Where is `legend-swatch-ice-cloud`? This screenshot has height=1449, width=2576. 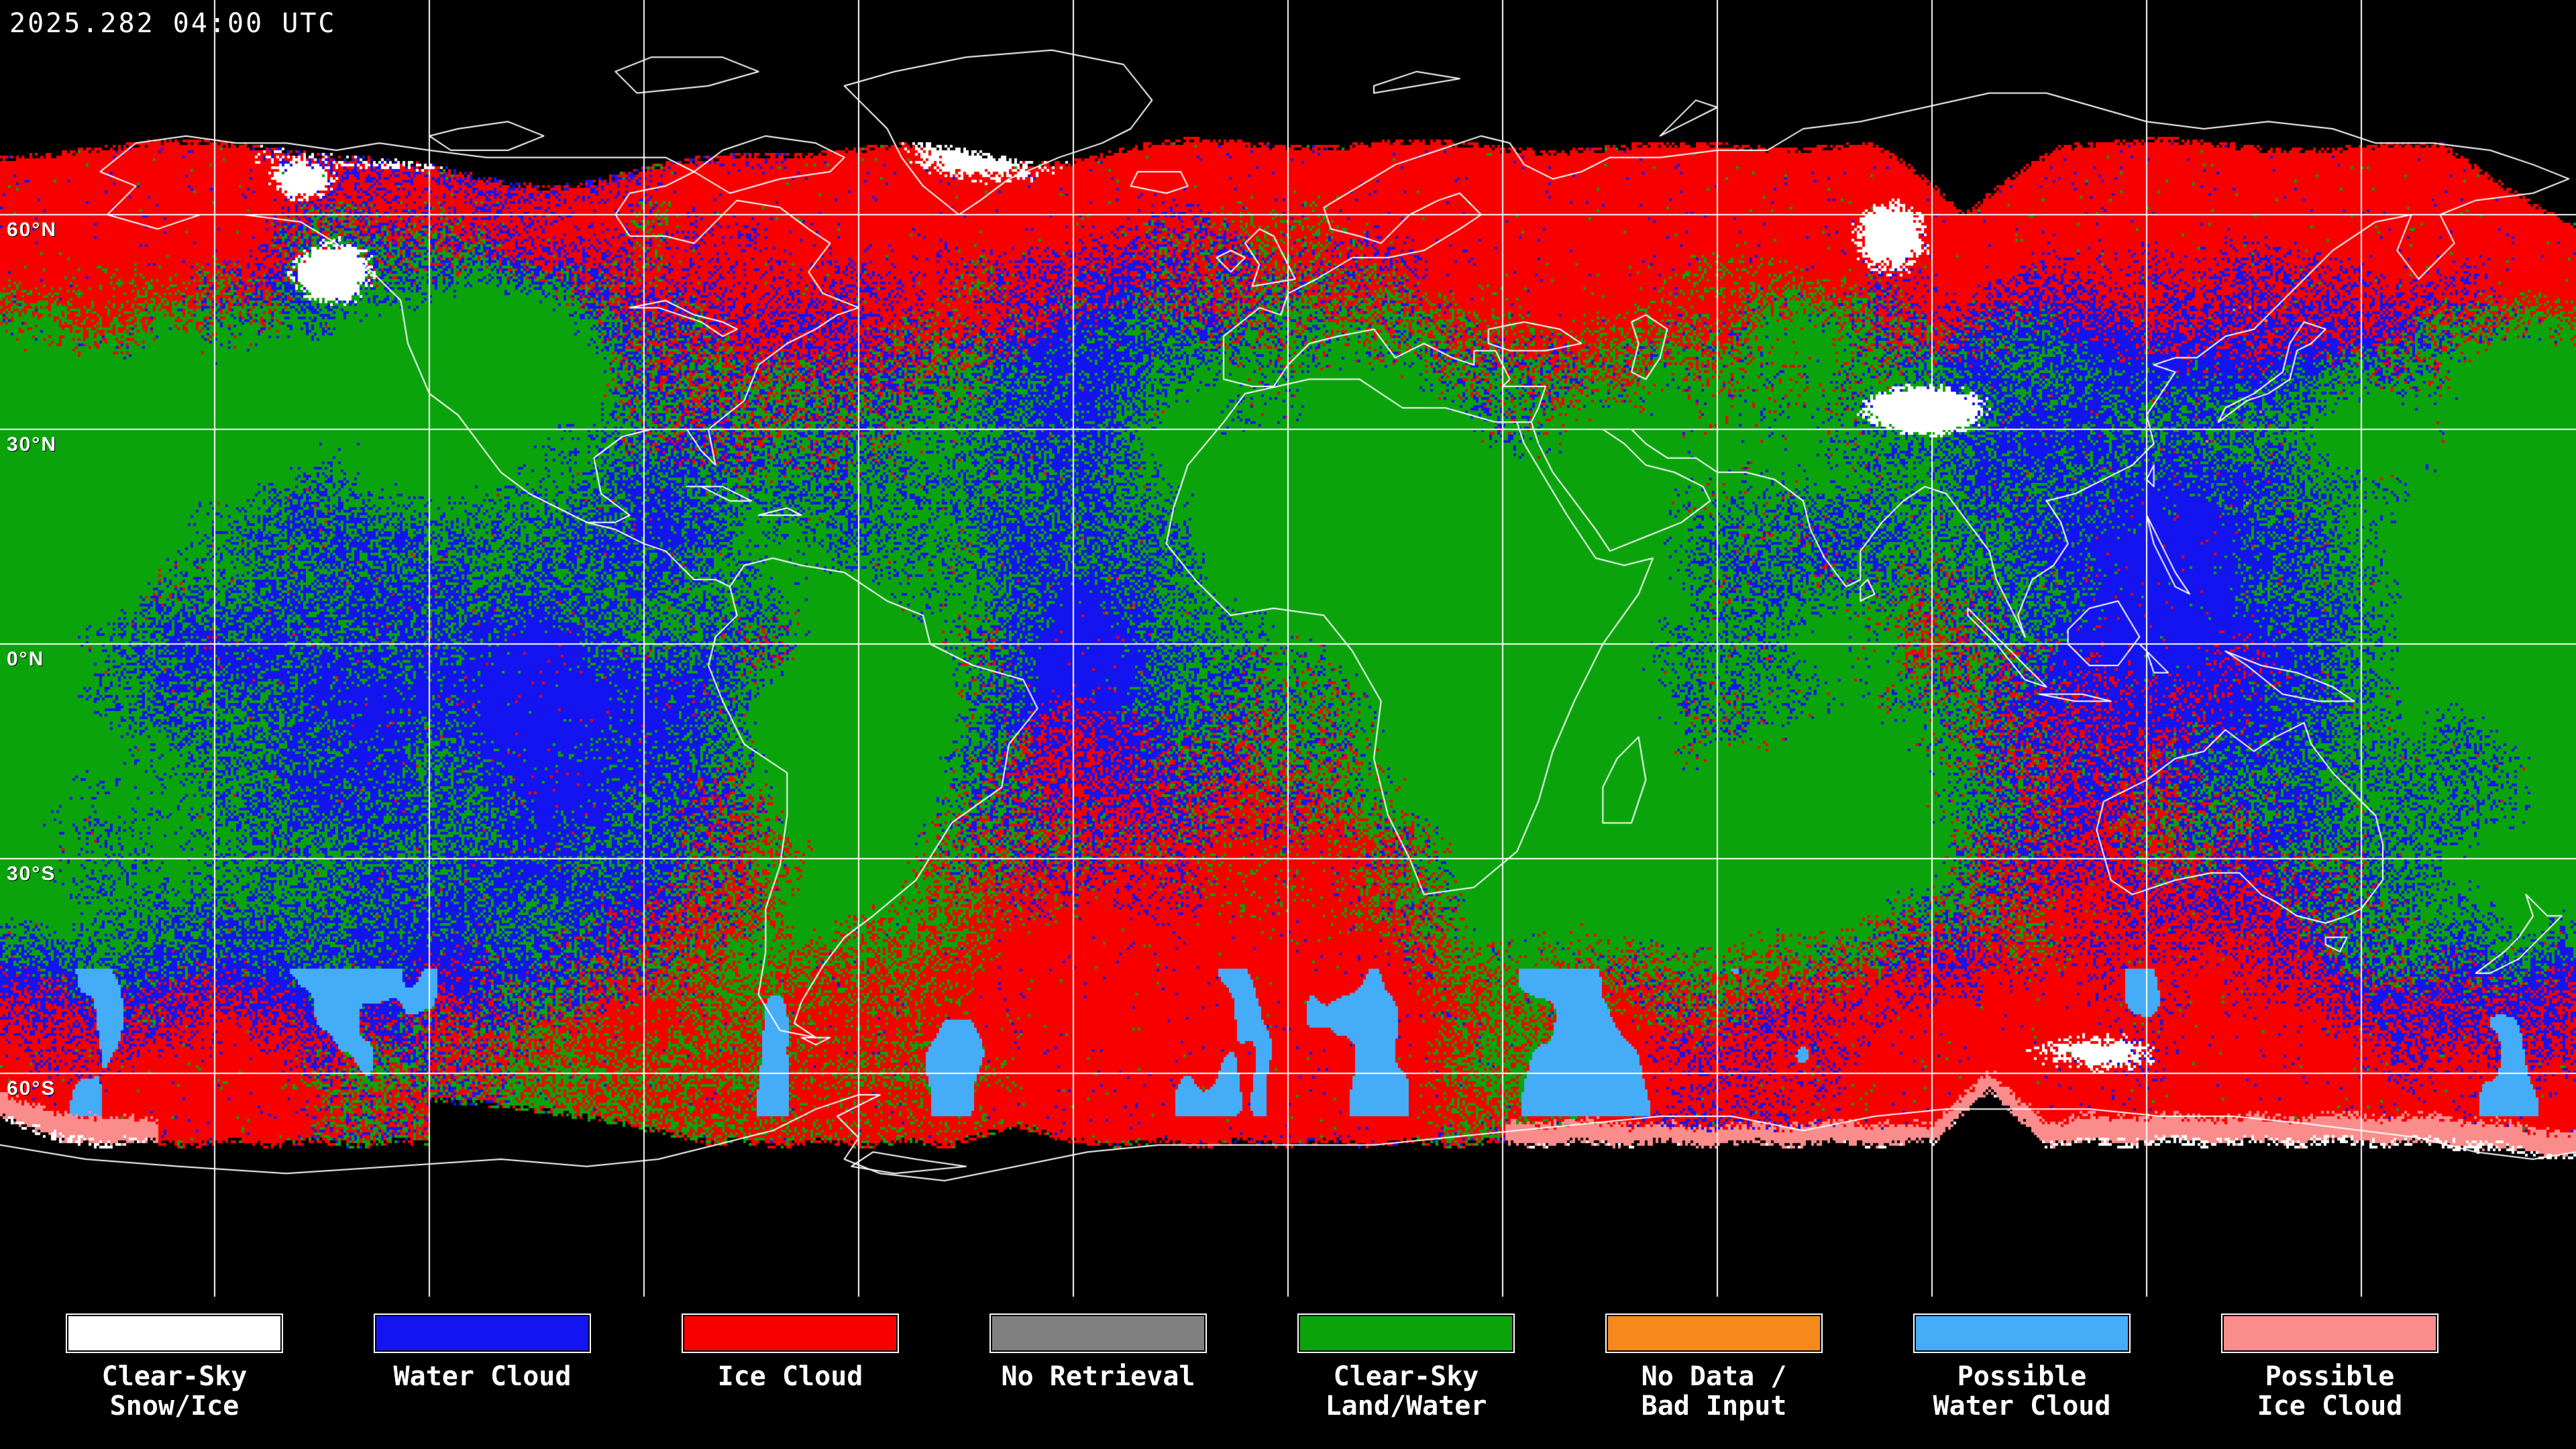 legend-swatch-ice-cloud is located at coordinates (790, 1333).